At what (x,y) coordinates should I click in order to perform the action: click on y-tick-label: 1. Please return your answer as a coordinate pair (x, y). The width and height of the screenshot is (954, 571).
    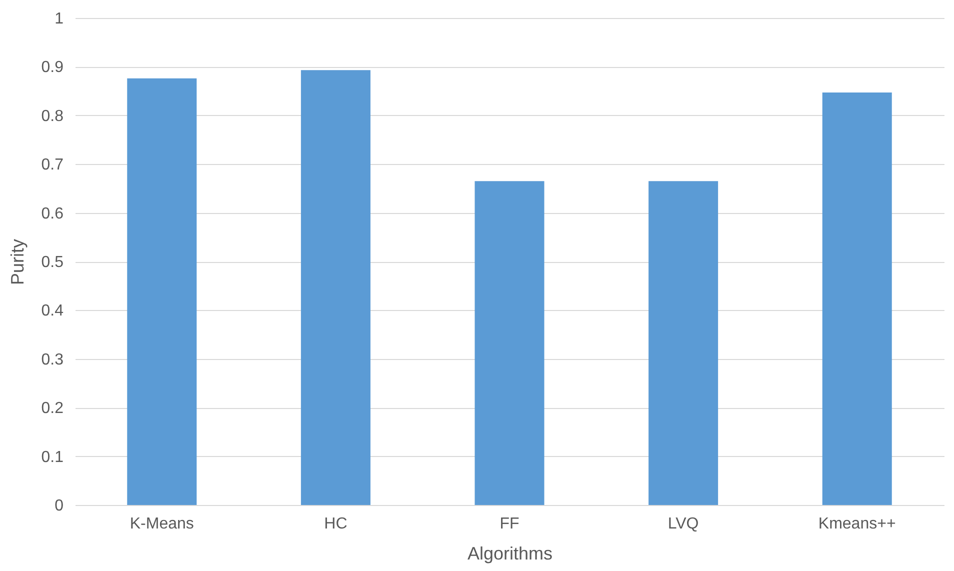
    Looking at the image, I should click on (59, 19).